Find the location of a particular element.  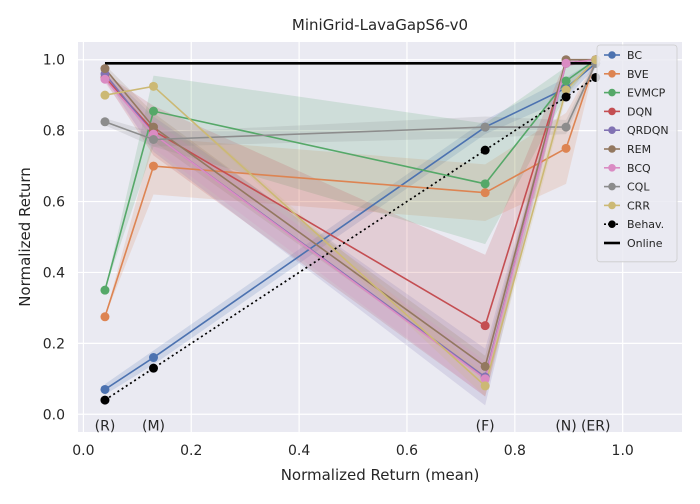

y-tick-labels: 0.0 0.2 0.4 0.6 0.8 1.0 is located at coordinates (54, 238).